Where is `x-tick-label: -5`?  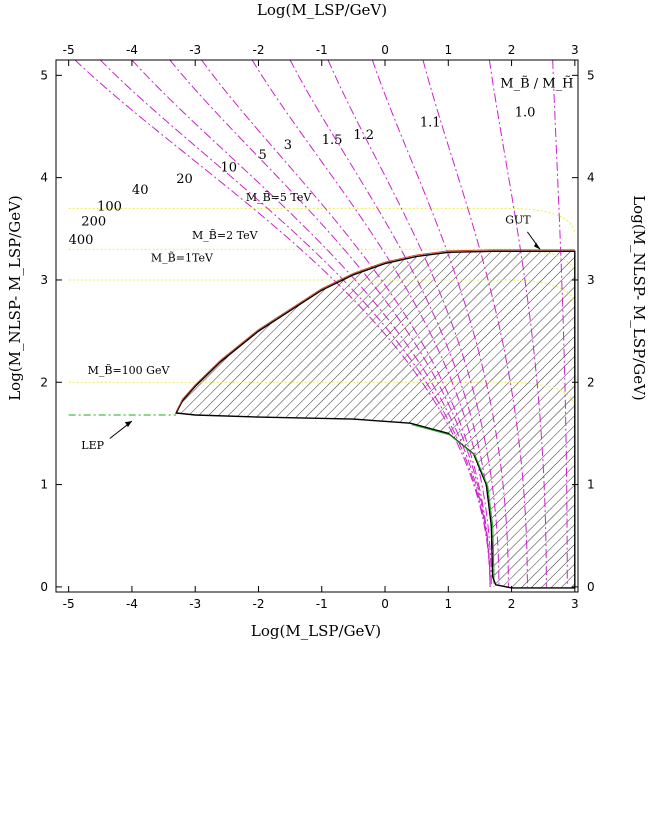
x-tick-label: -5 is located at coordinates (69, 604).